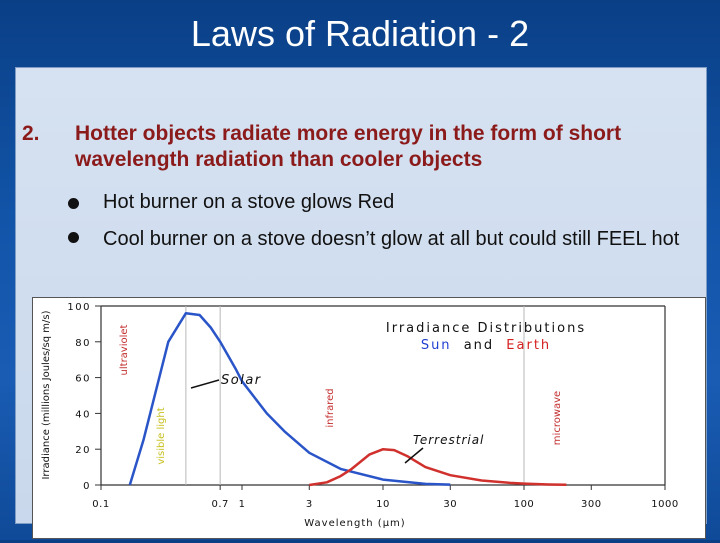 The width and height of the screenshot is (720, 543). I want to click on y-tick-label: 20, so click(83, 450).